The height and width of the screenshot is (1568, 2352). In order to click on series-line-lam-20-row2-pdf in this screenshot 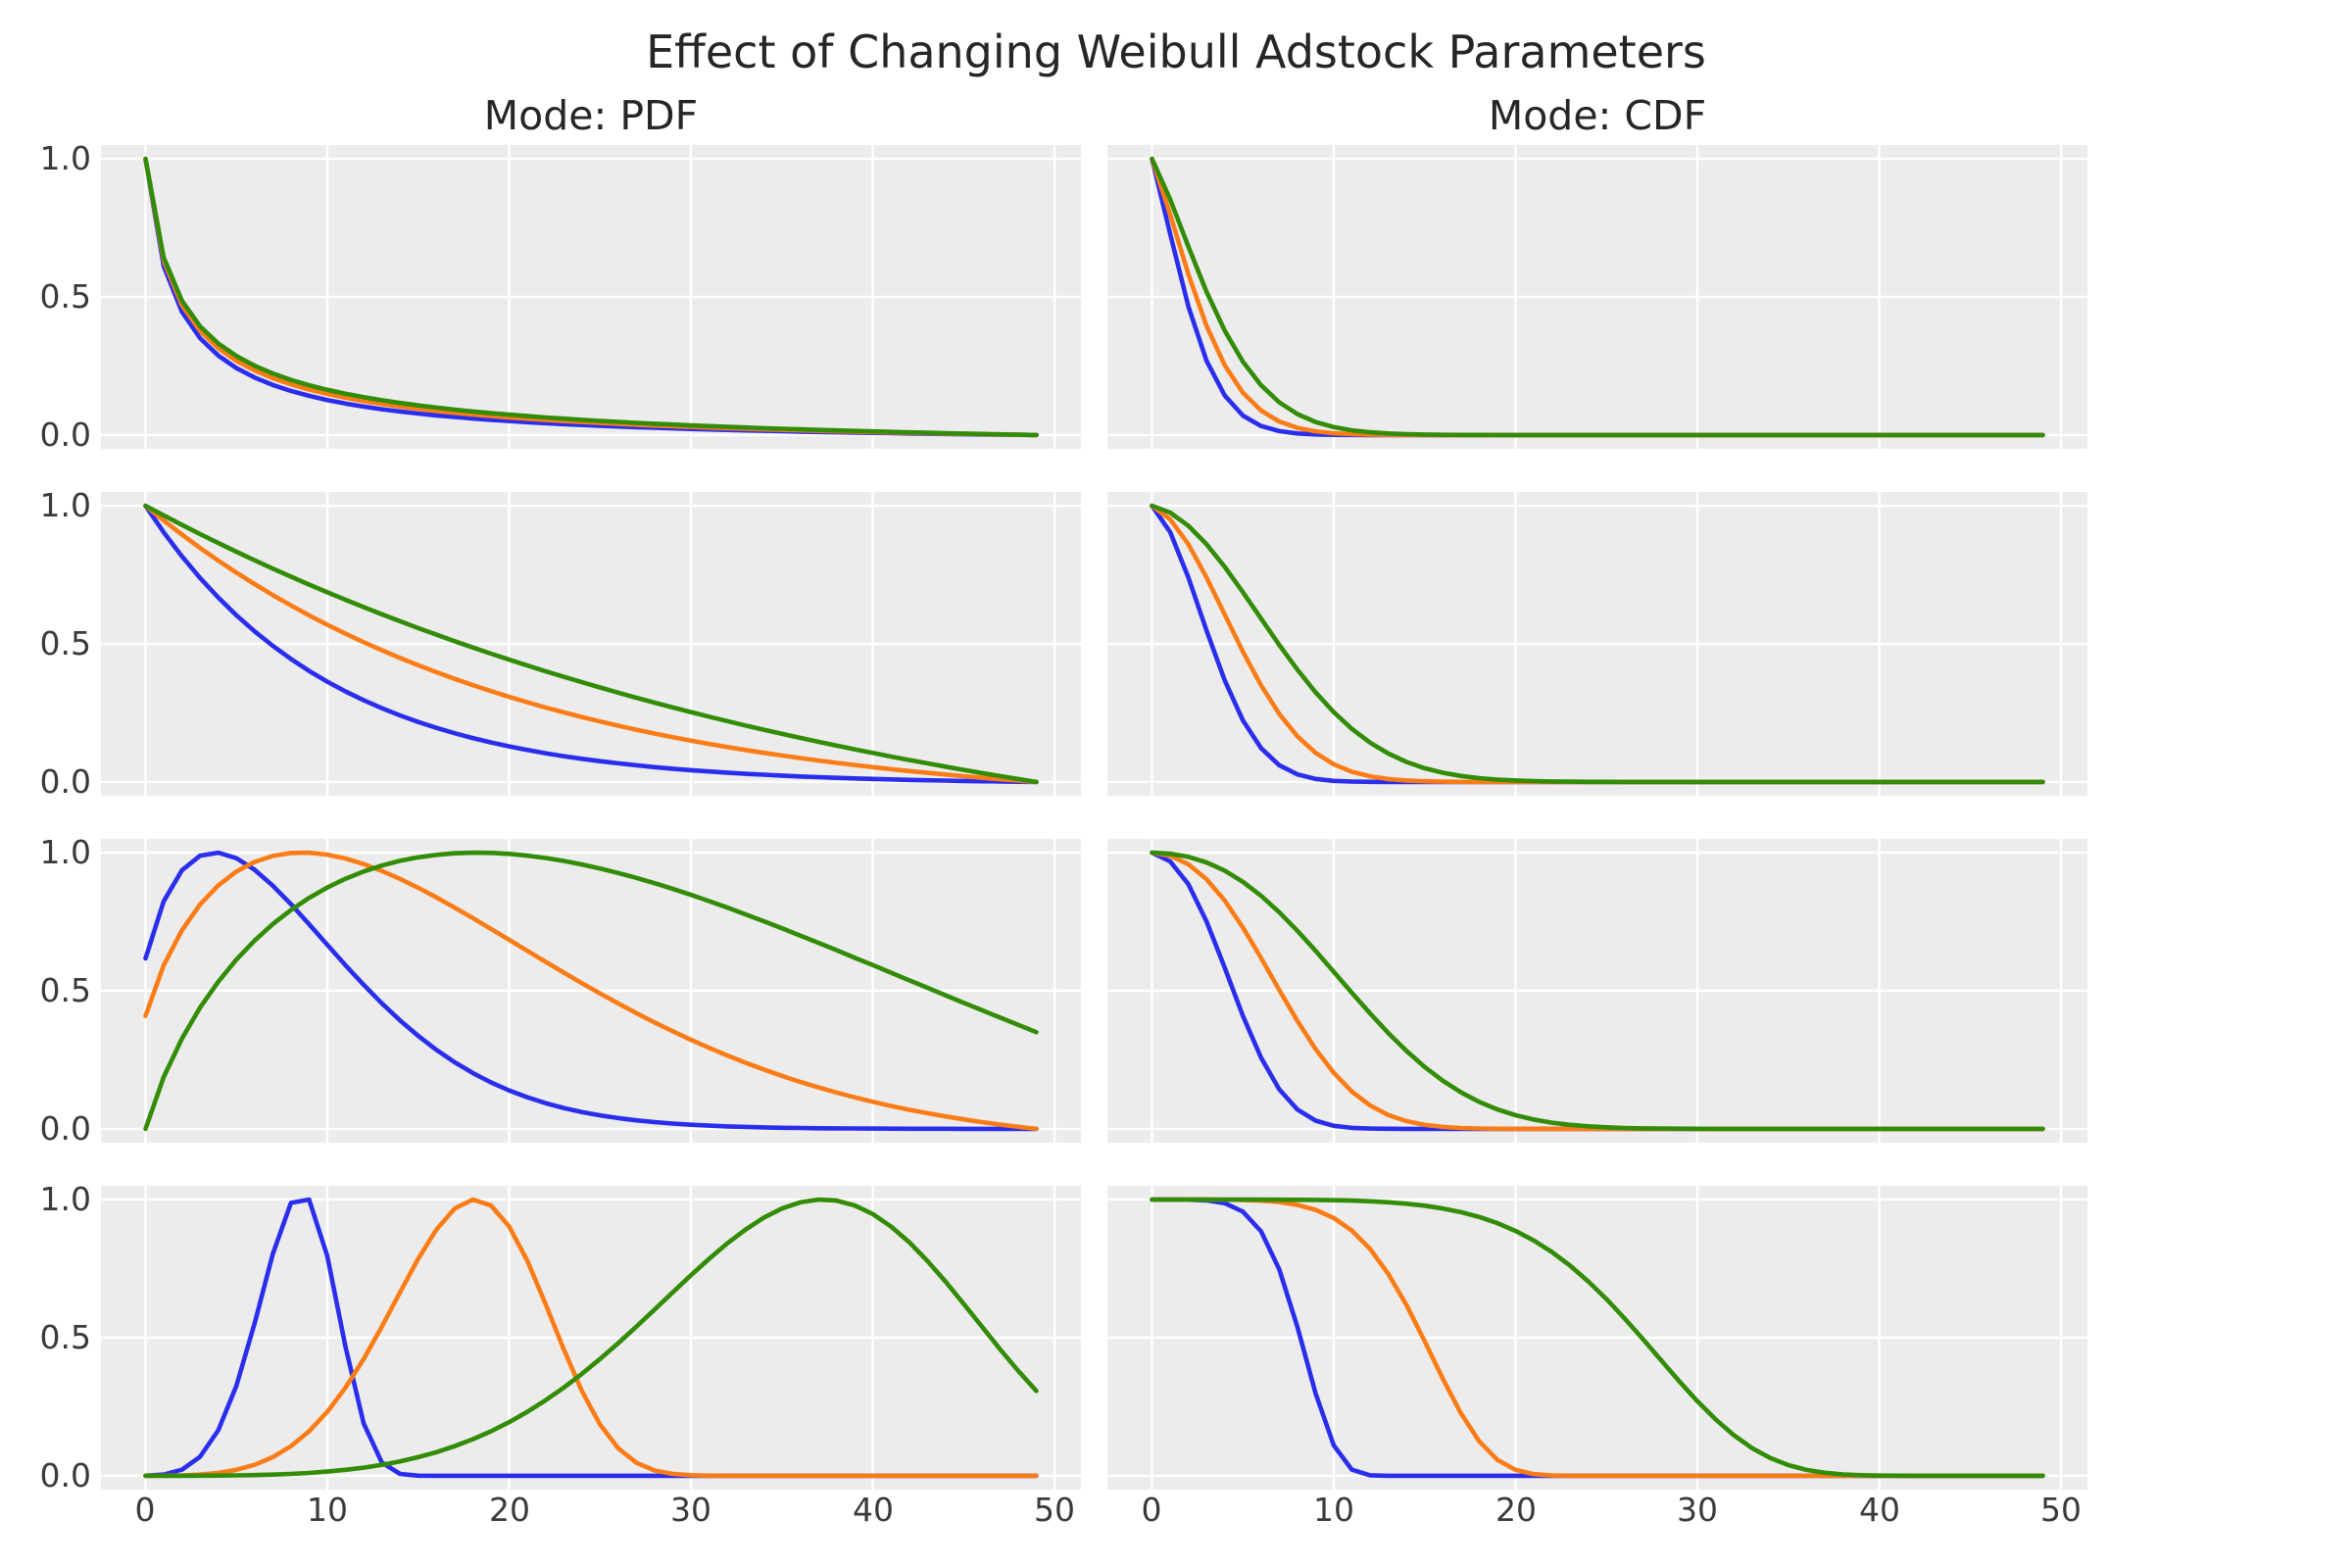, I will do `click(591, 644)`.